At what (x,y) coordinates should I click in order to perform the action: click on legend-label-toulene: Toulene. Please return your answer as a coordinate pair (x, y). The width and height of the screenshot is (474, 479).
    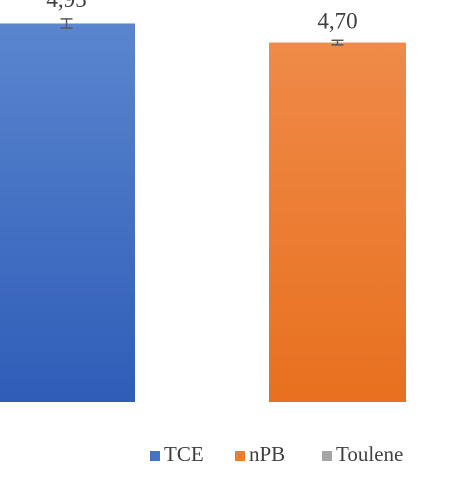
    Looking at the image, I should click on (369, 454).